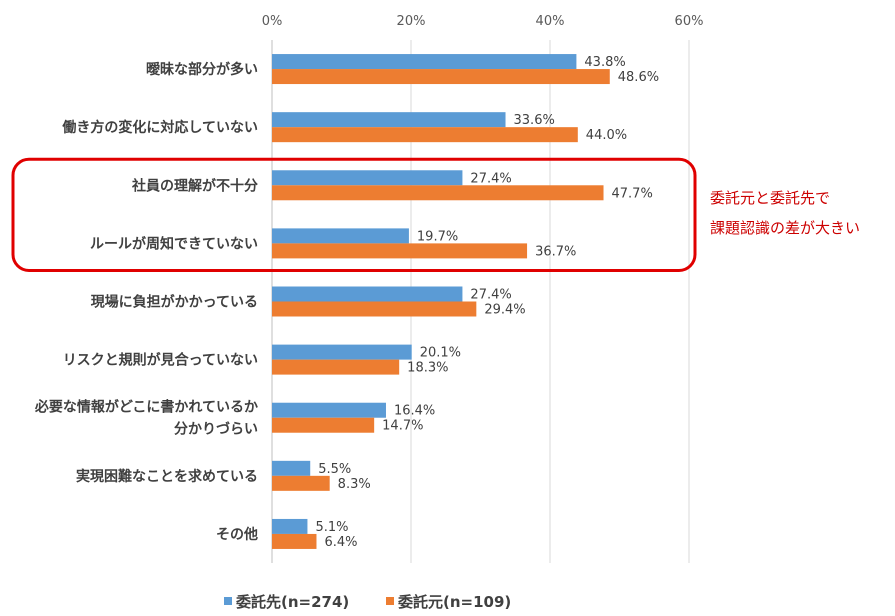 The height and width of the screenshot is (616, 895). What do you see at coordinates (785, 228) in the screenshot?
I see `annotation-note: 課題認識の差が大きい` at bounding box center [785, 228].